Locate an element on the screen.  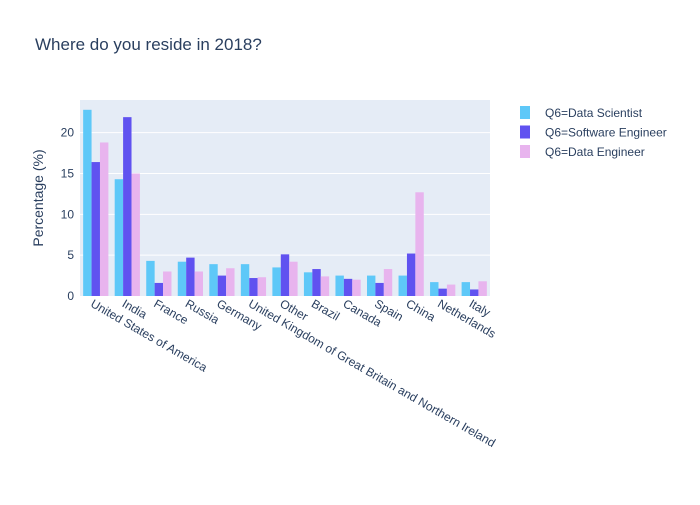
y-tick-label: 10 is located at coordinates (68, 214).